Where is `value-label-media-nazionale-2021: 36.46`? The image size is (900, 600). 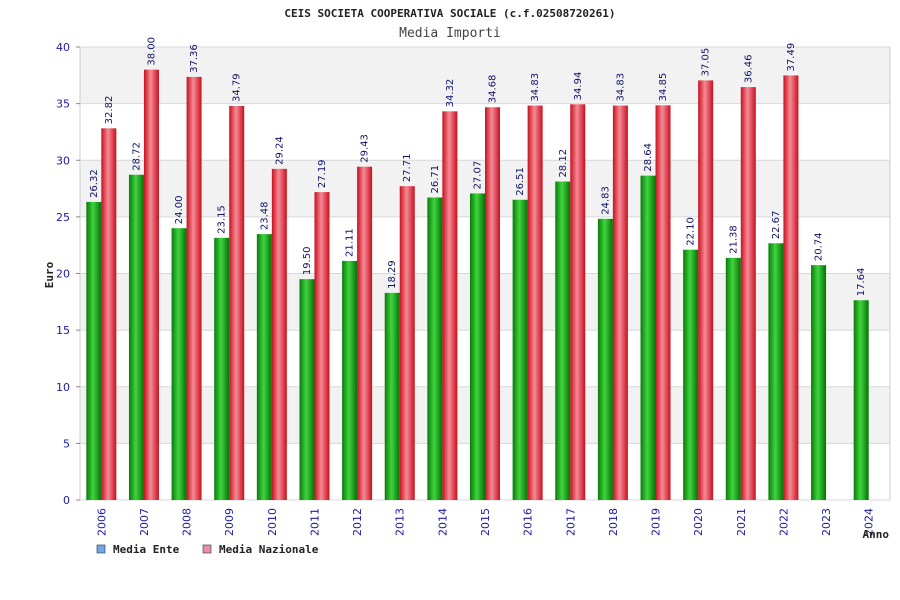
value-label-media-nazionale-2021: 36.46 is located at coordinates (748, 68).